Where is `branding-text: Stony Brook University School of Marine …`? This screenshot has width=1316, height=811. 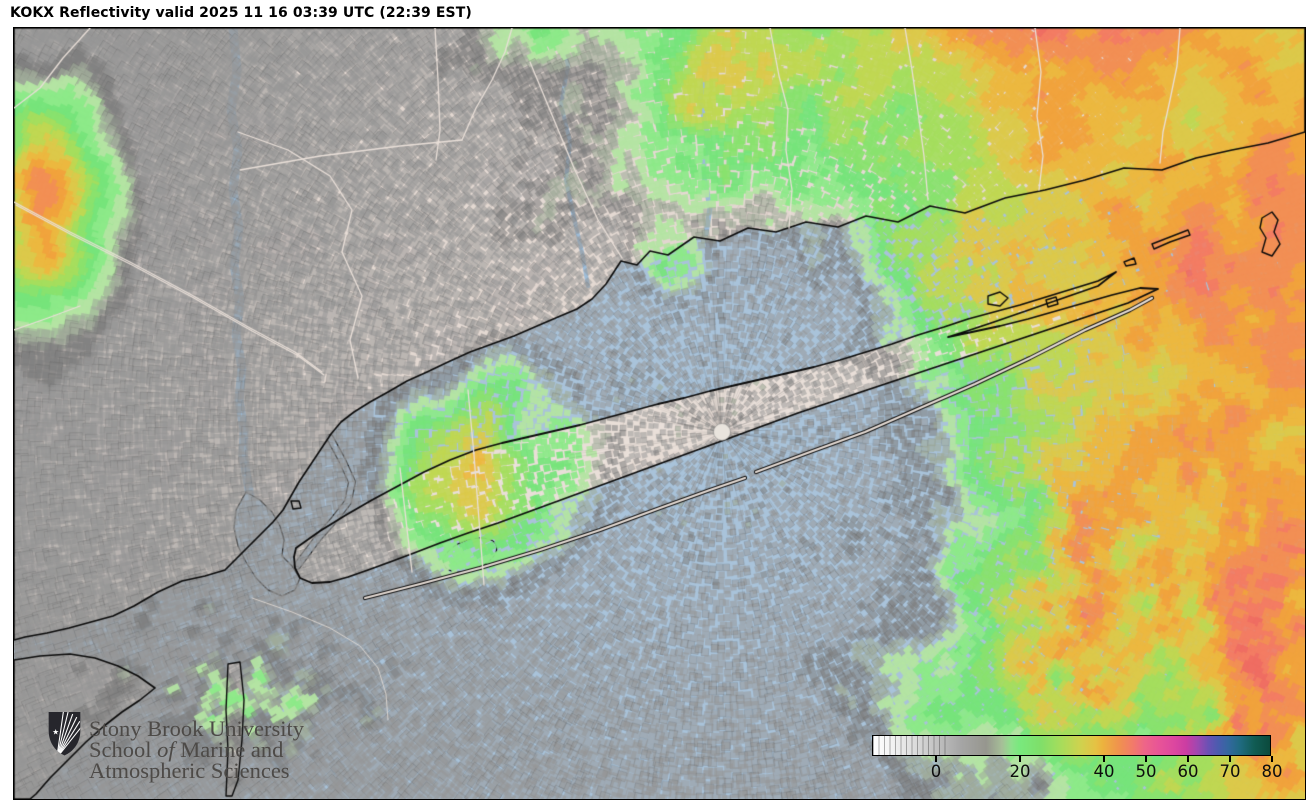
branding-text: Stony Brook University School of Marine … is located at coordinates (197, 749).